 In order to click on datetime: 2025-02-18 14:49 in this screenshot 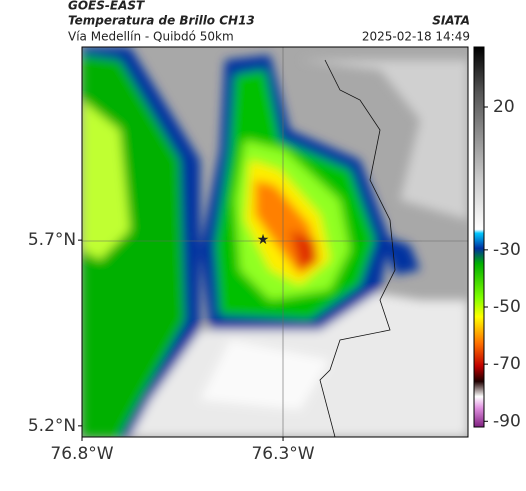, I will do `click(416, 37)`.